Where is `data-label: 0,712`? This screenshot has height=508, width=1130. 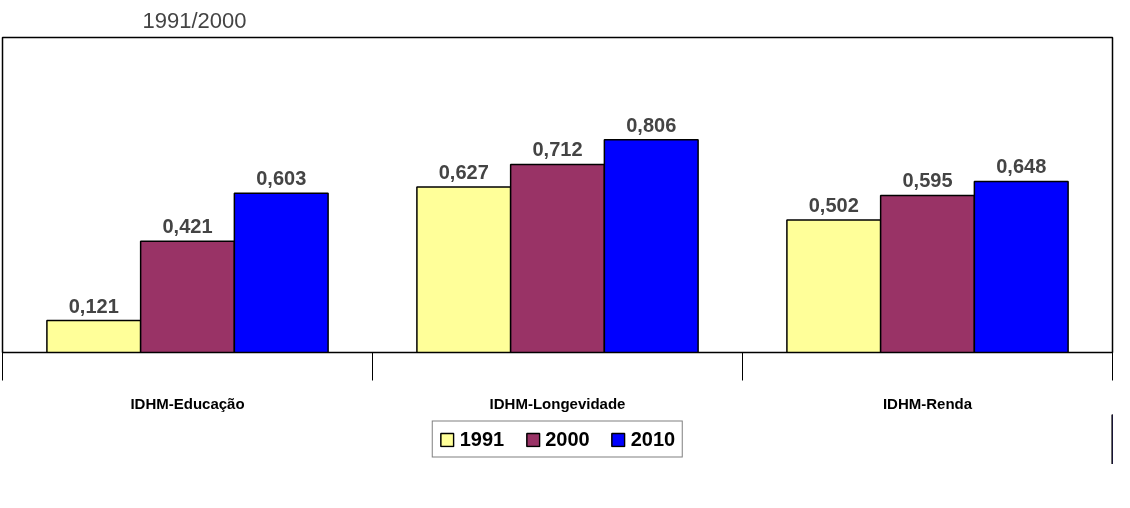
data-label: 0,712 is located at coordinates (557, 149).